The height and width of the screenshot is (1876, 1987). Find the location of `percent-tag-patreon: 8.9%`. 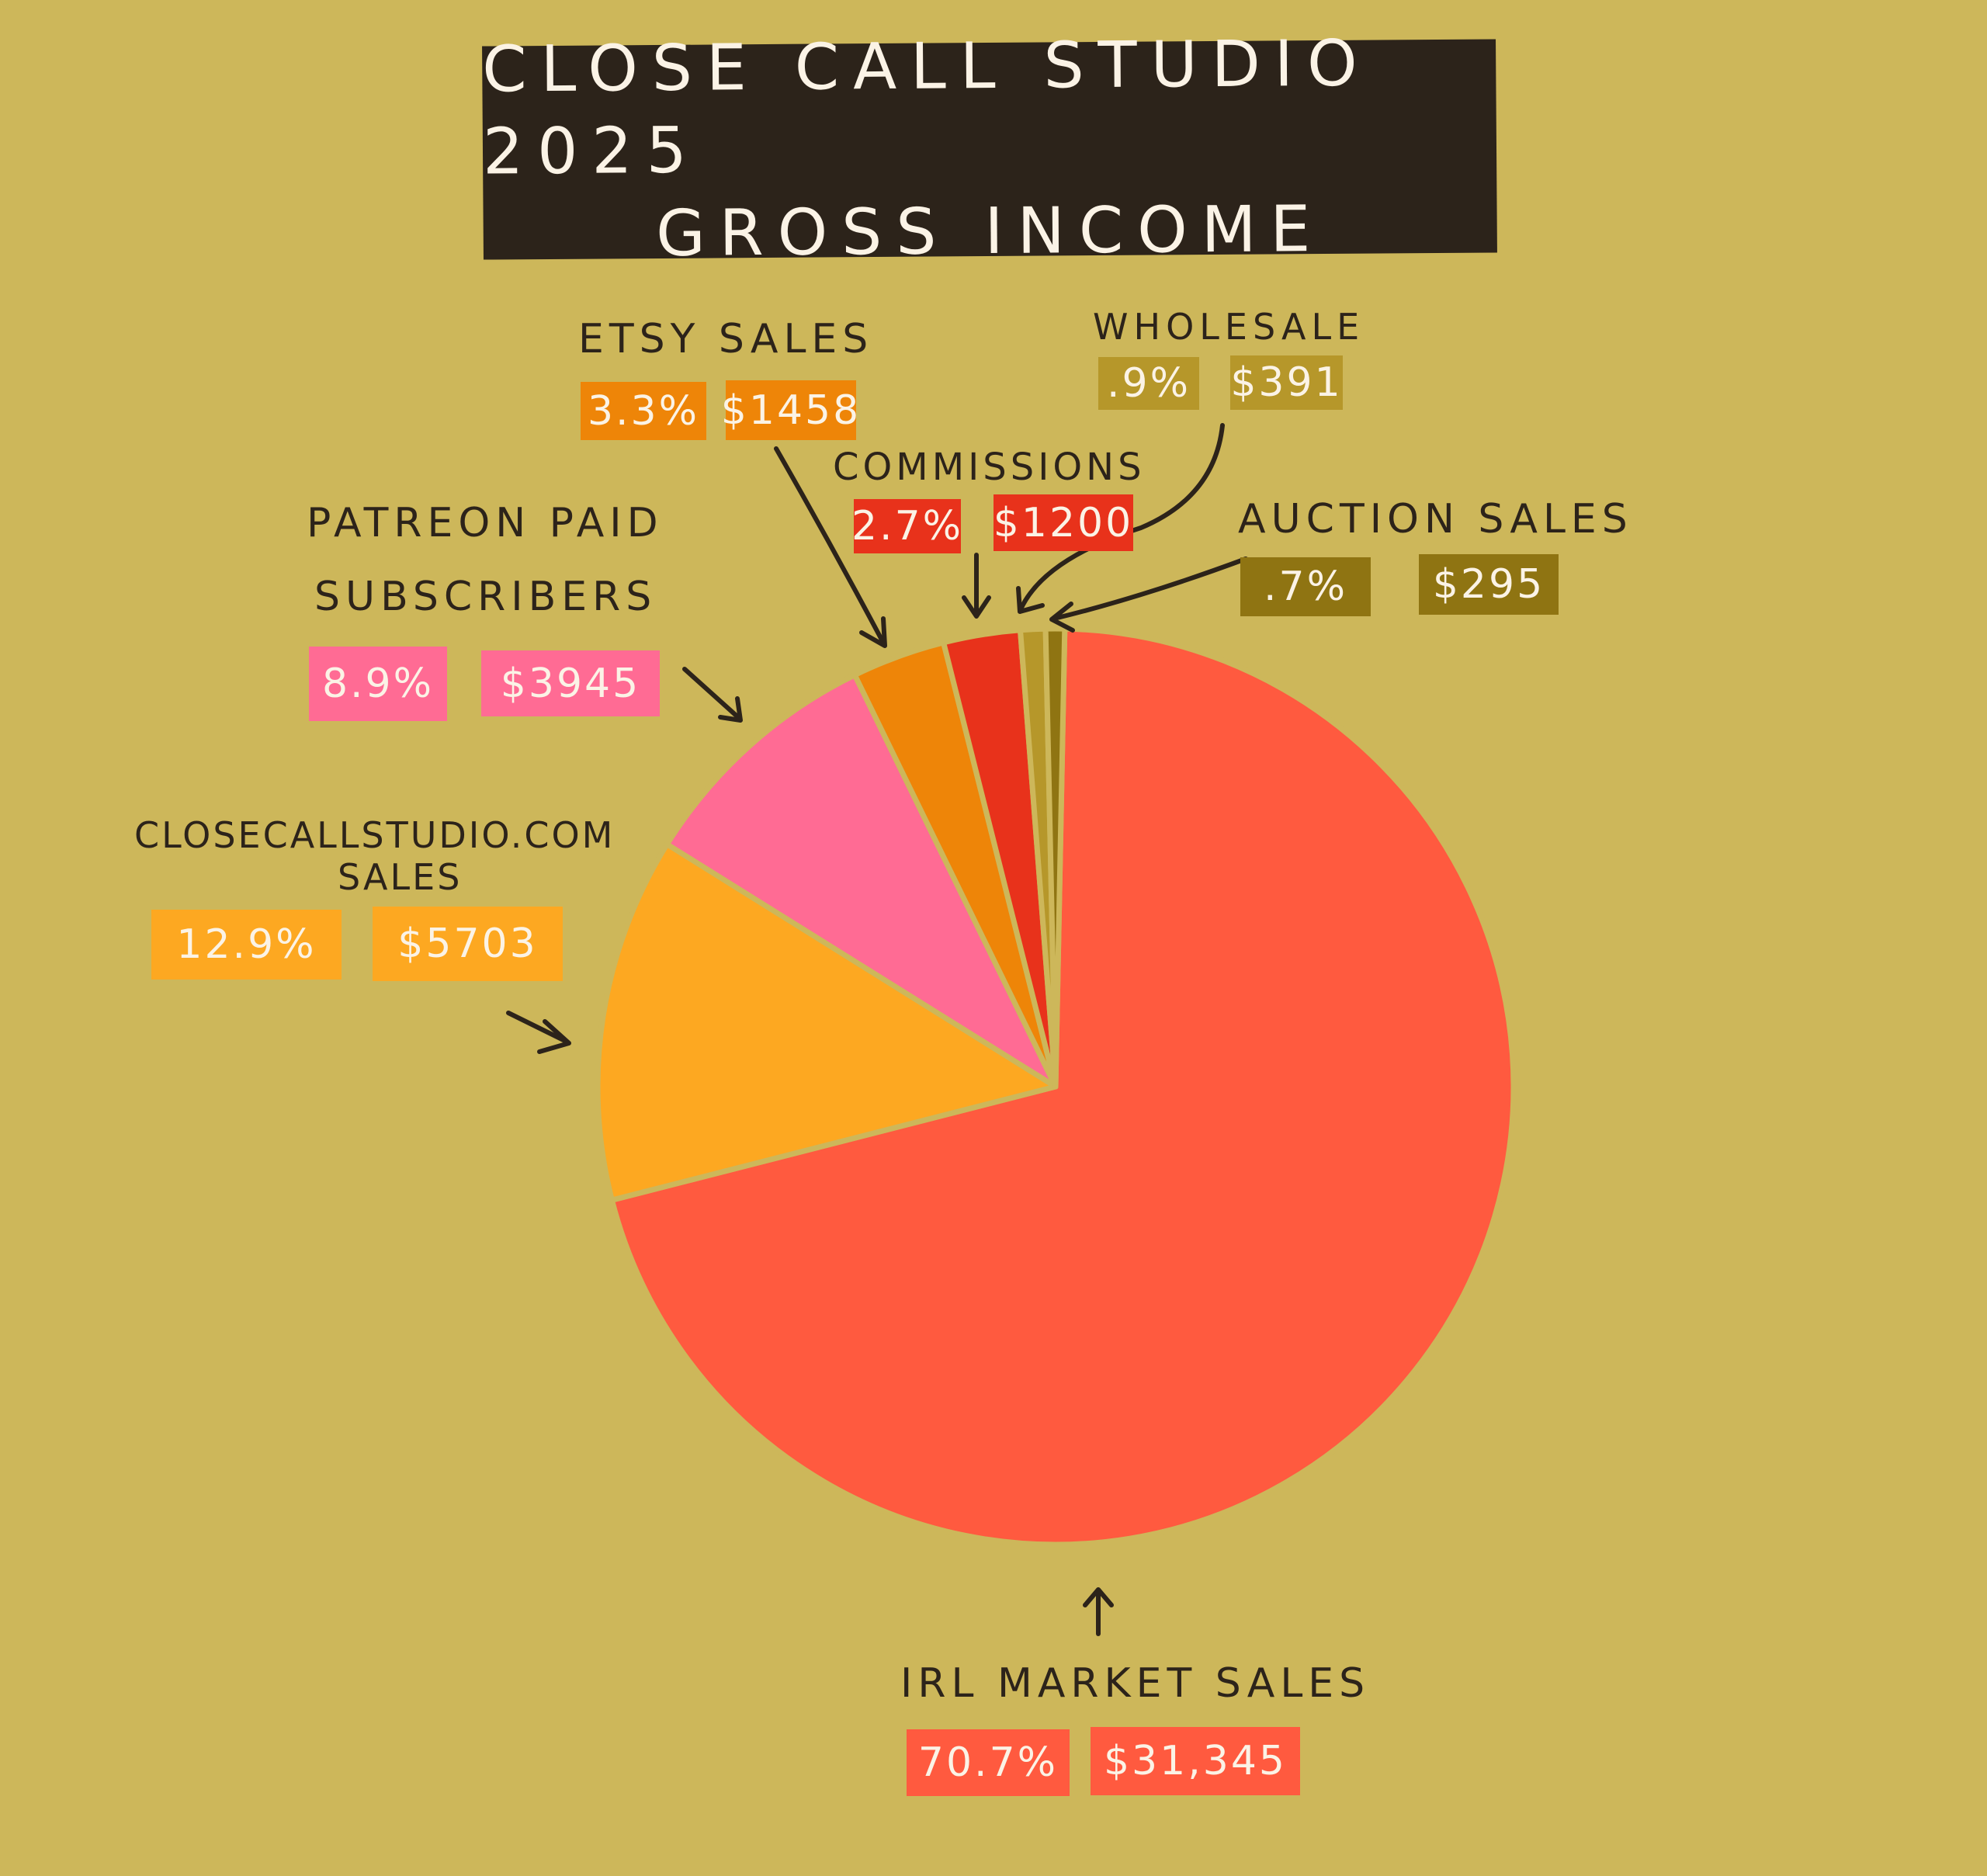

percent-tag-patreon: 8.9% is located at coordinates (378, 684).